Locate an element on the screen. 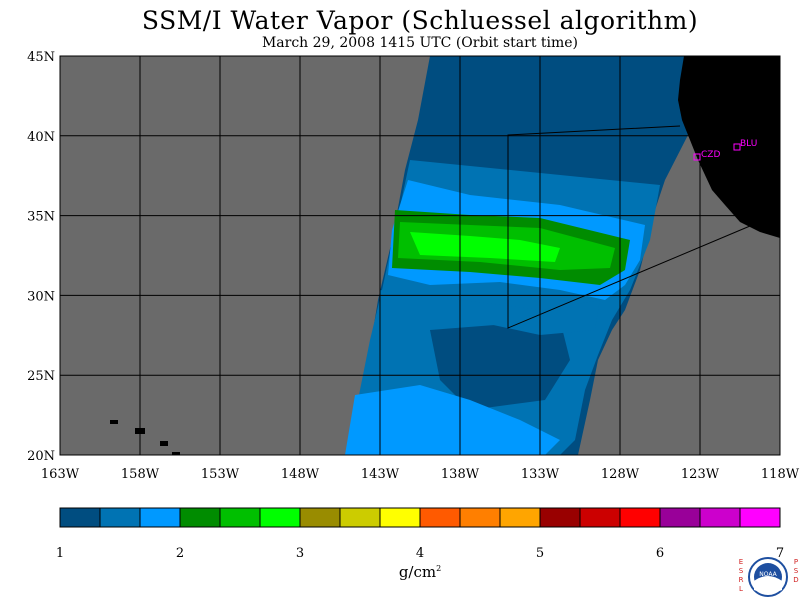  longitude-labels: 163W 158W 153W 148W 143W 138W 133W 128W 123W 118W is located at coordinates (420, 474).